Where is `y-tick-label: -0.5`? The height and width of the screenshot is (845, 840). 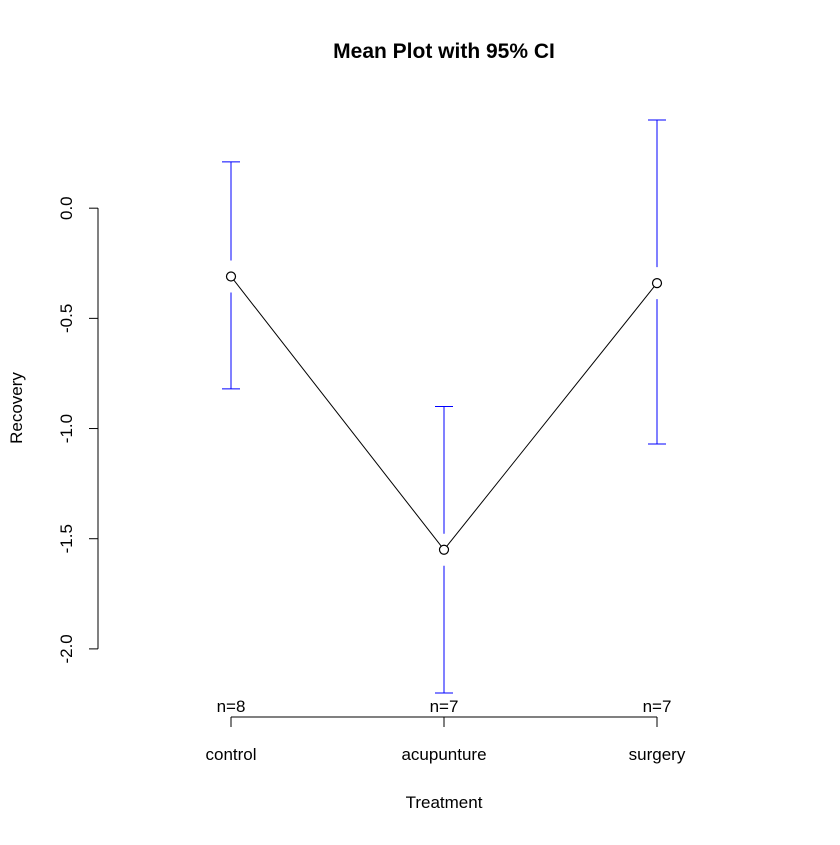 y-tick-label: -0.5 is located at coordinates (66, 318).